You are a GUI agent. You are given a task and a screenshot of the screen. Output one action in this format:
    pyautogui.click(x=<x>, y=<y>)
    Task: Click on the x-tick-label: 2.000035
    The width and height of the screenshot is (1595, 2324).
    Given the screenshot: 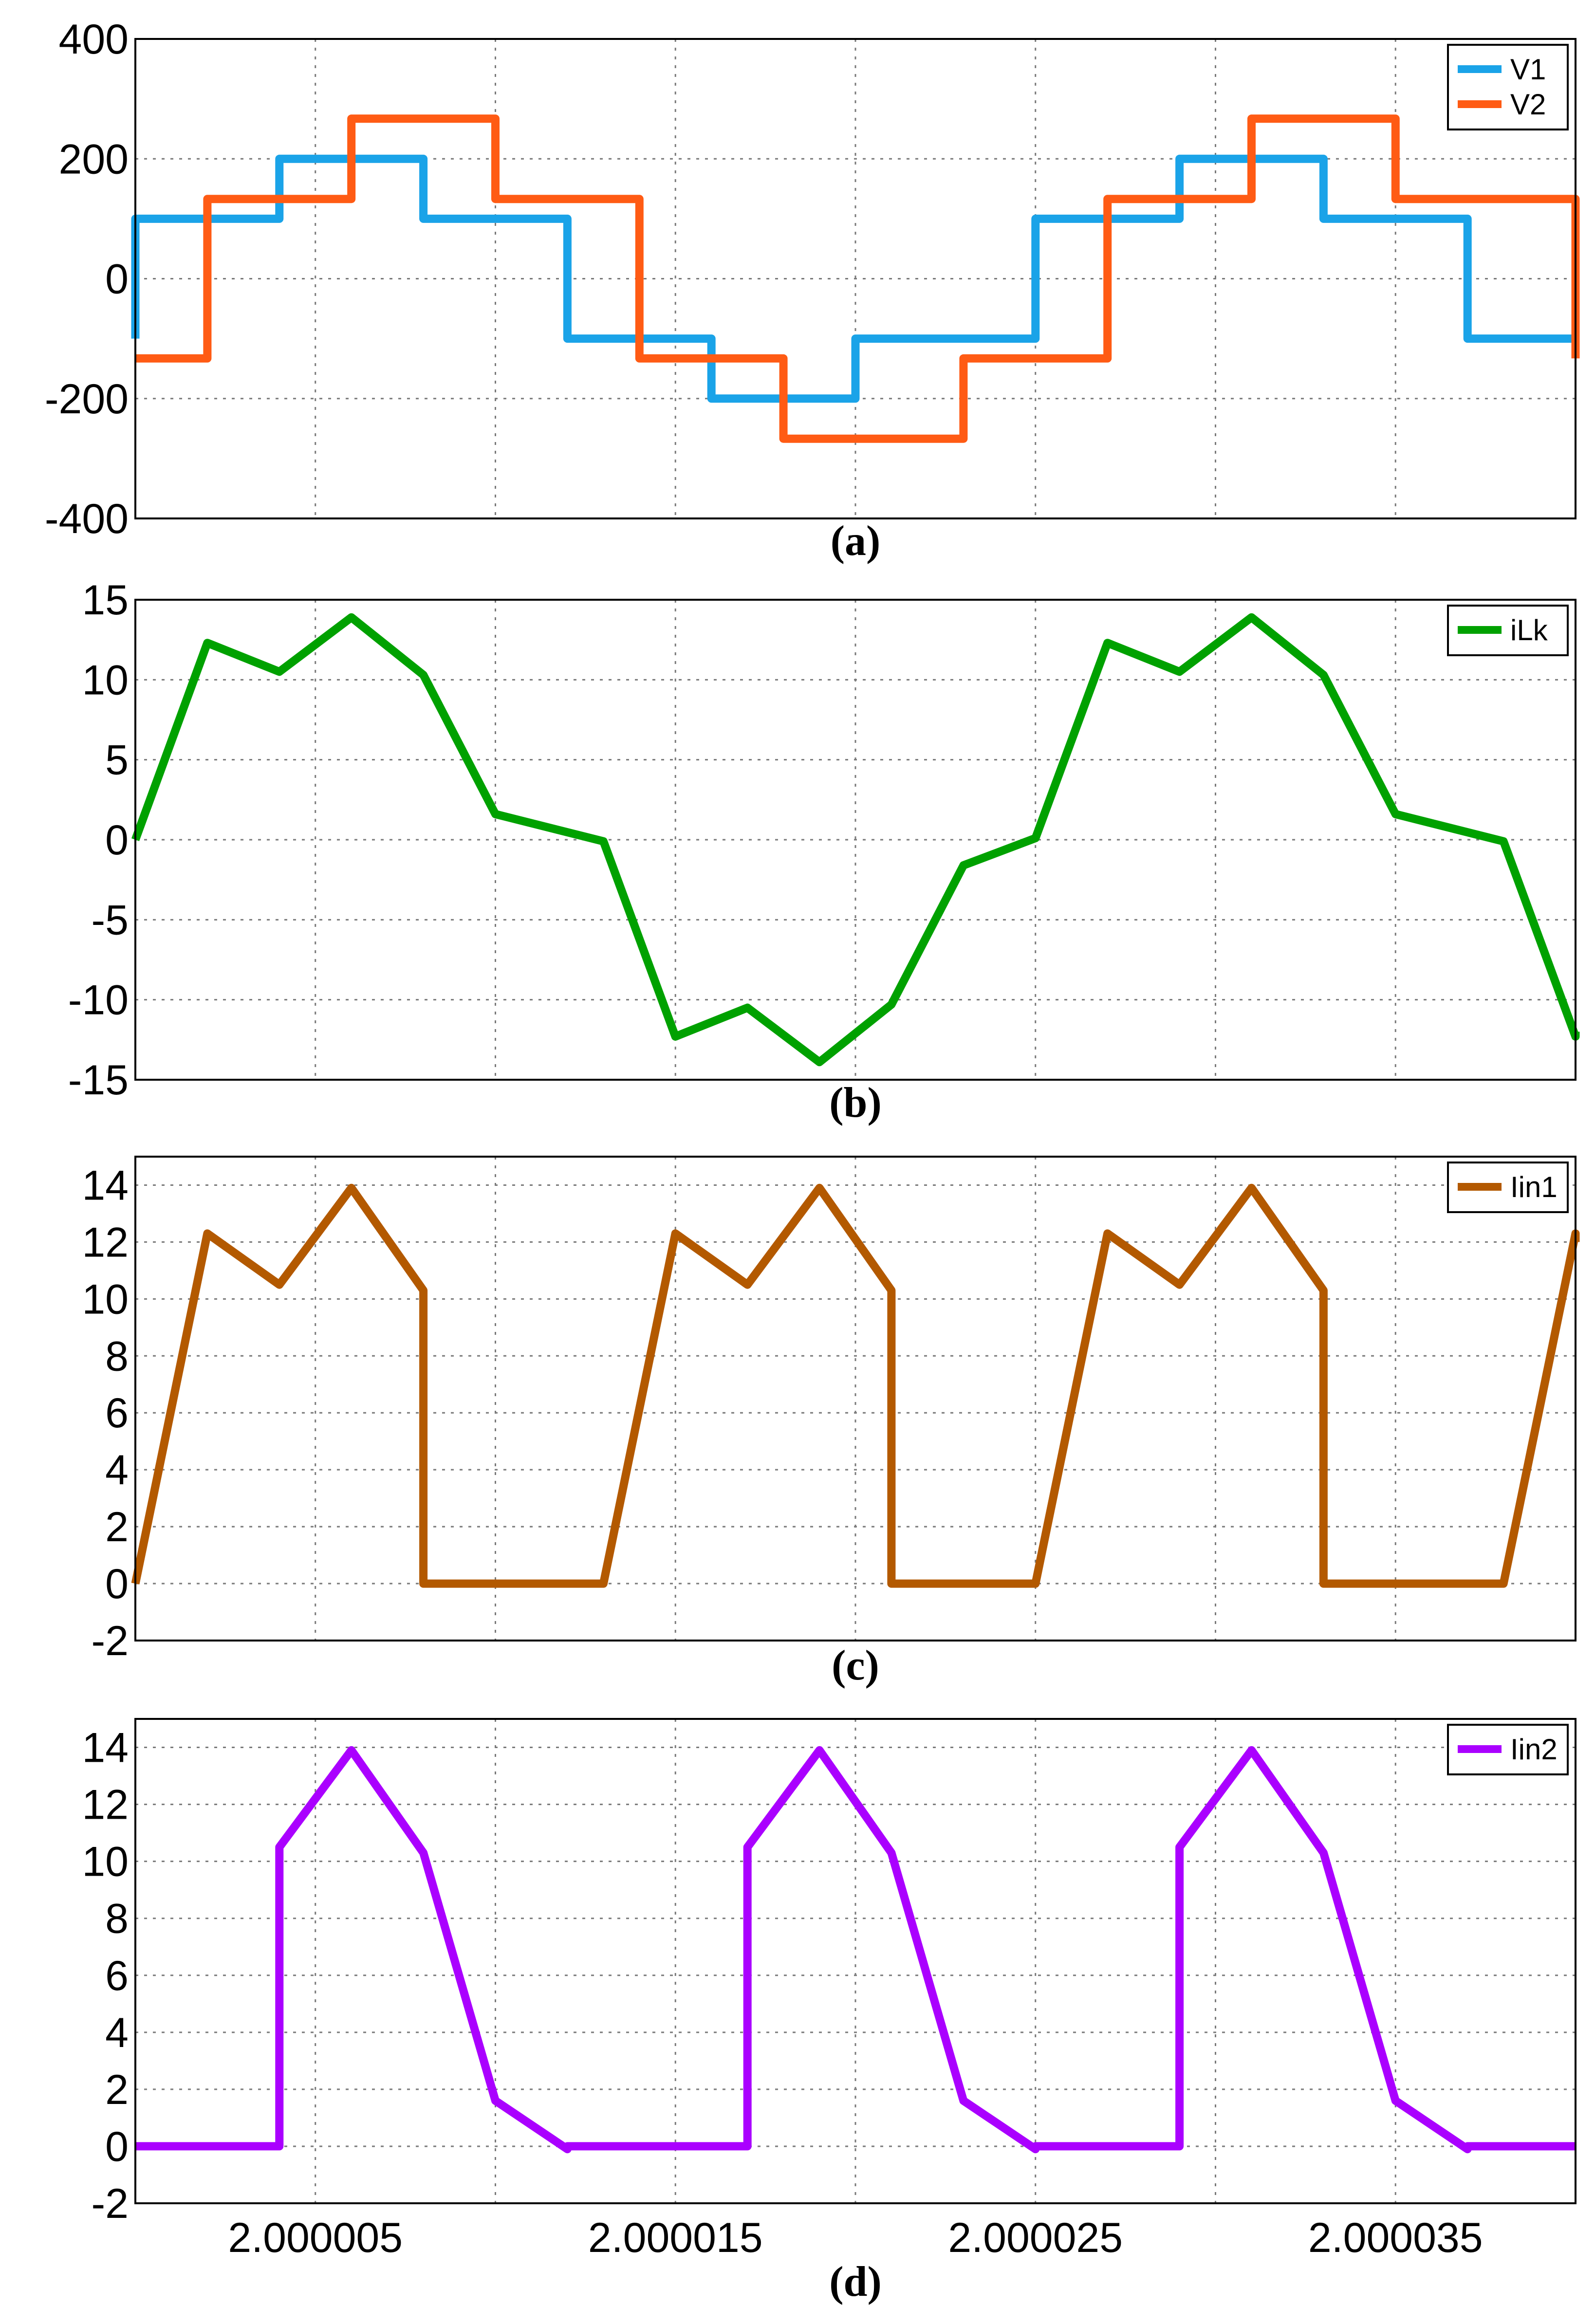 What is the action you would take?
    pyautogui.click(x=1395, y=2237)
    